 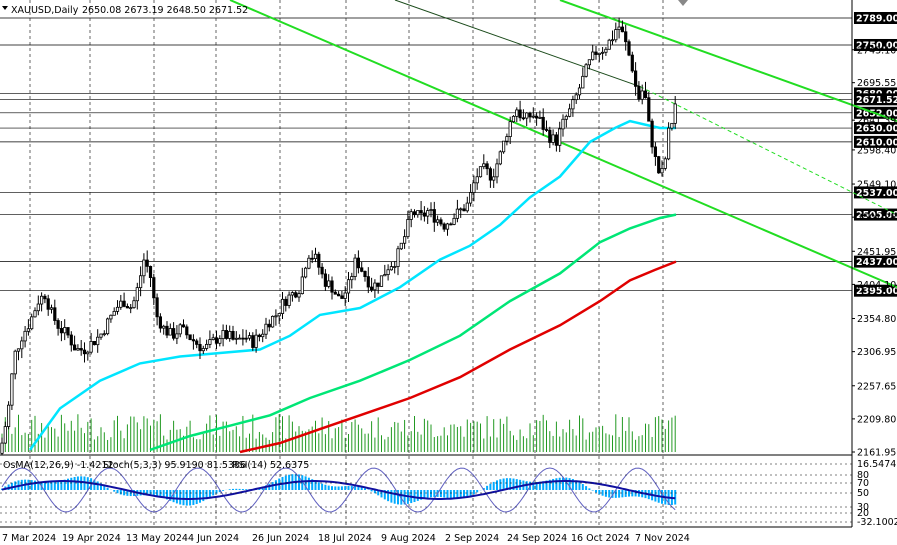 I want to click on axis-tick-label: 2209.80, so click(x=876, y=419).